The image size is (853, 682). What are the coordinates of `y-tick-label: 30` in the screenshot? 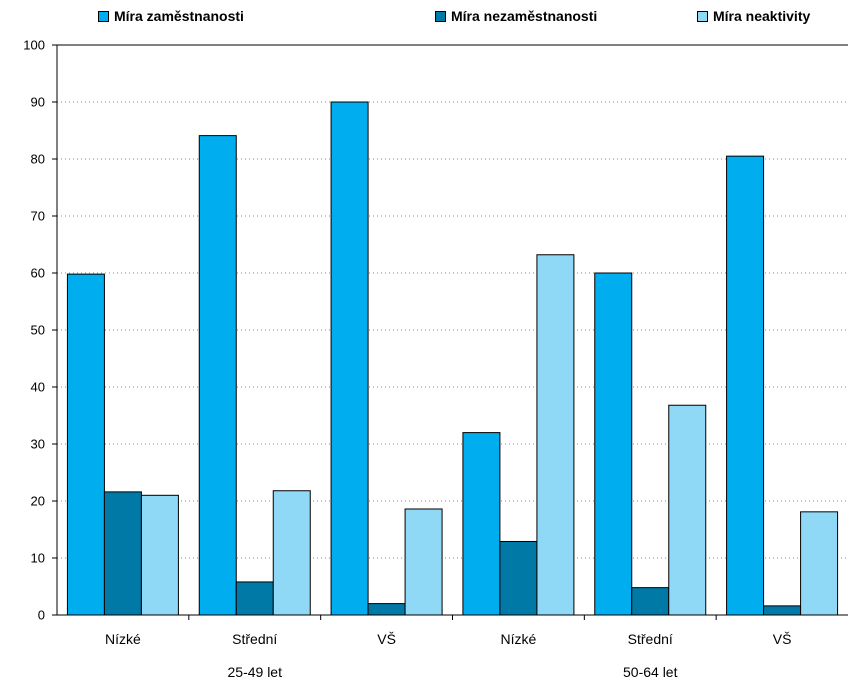 It's located at (38, 444).